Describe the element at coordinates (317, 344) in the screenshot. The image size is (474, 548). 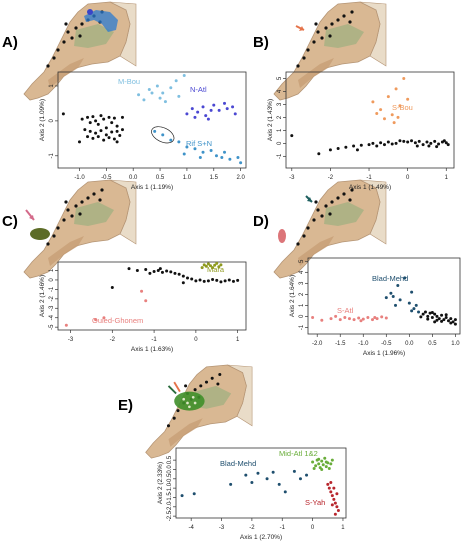
I see `x-tick-label: -2.0` at that location.